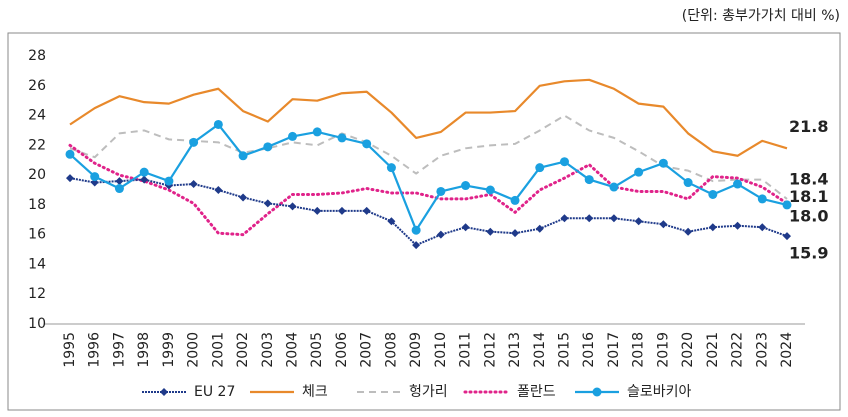 The width and height of the screenshot is (848, 417). Describe the element at coordinates (37, 205) in the screenshot. I see `y-tick-label: 18` at that location.